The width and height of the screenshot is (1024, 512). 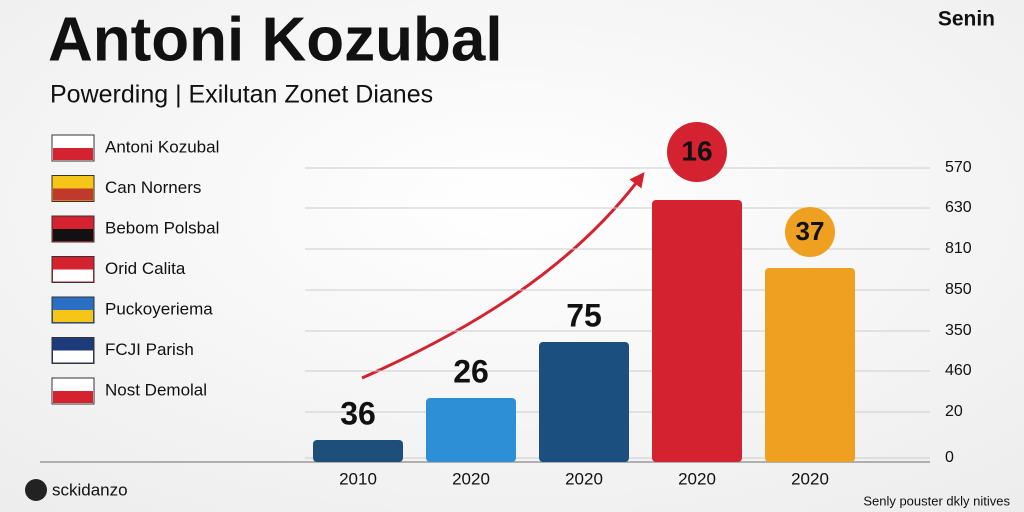 I want to click on tick-label: 630, so click(x=958, y=207).